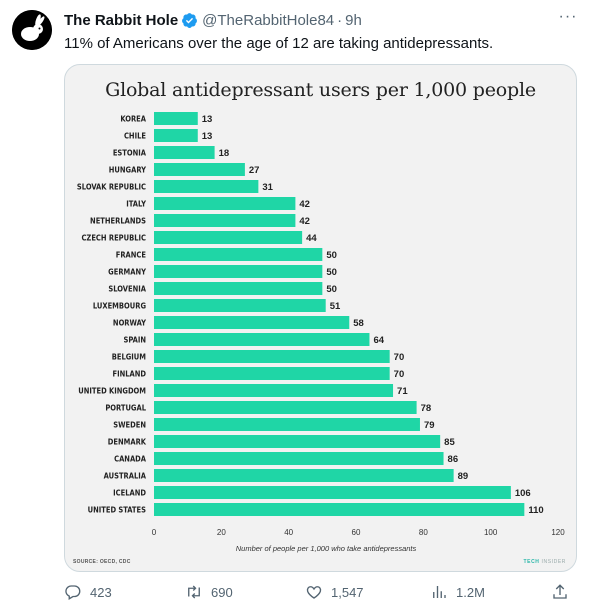 The height and width of the screenshot is (610, 591). Describe the element at coordinates (568, 16) in the screenshot. I see `more-options-icon: ···` at that location.